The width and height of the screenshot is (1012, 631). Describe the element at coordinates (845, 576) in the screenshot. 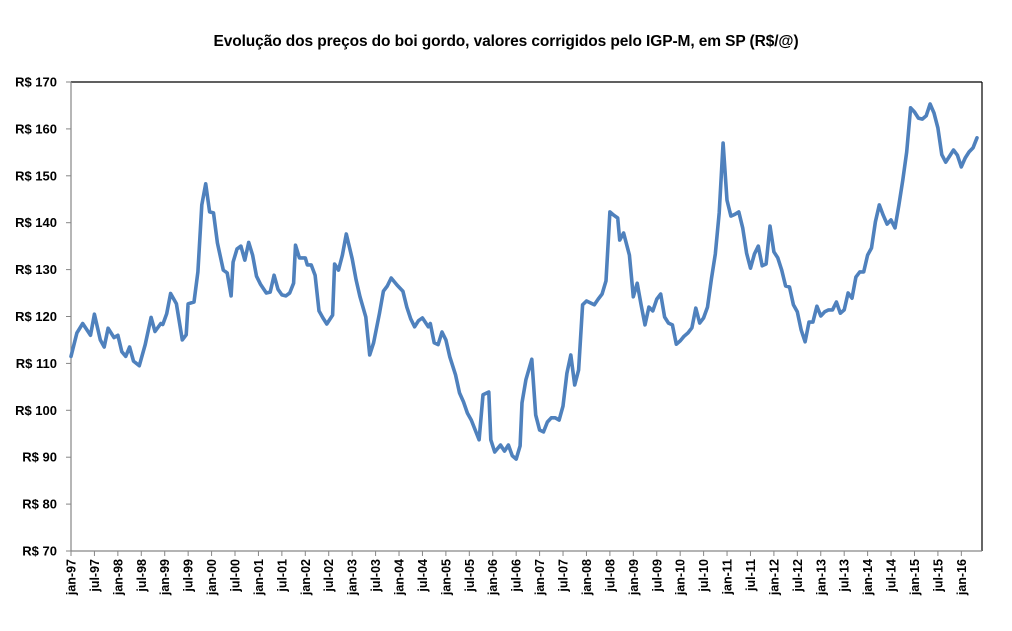

I see `x-tick-label: jul-13` at that location.